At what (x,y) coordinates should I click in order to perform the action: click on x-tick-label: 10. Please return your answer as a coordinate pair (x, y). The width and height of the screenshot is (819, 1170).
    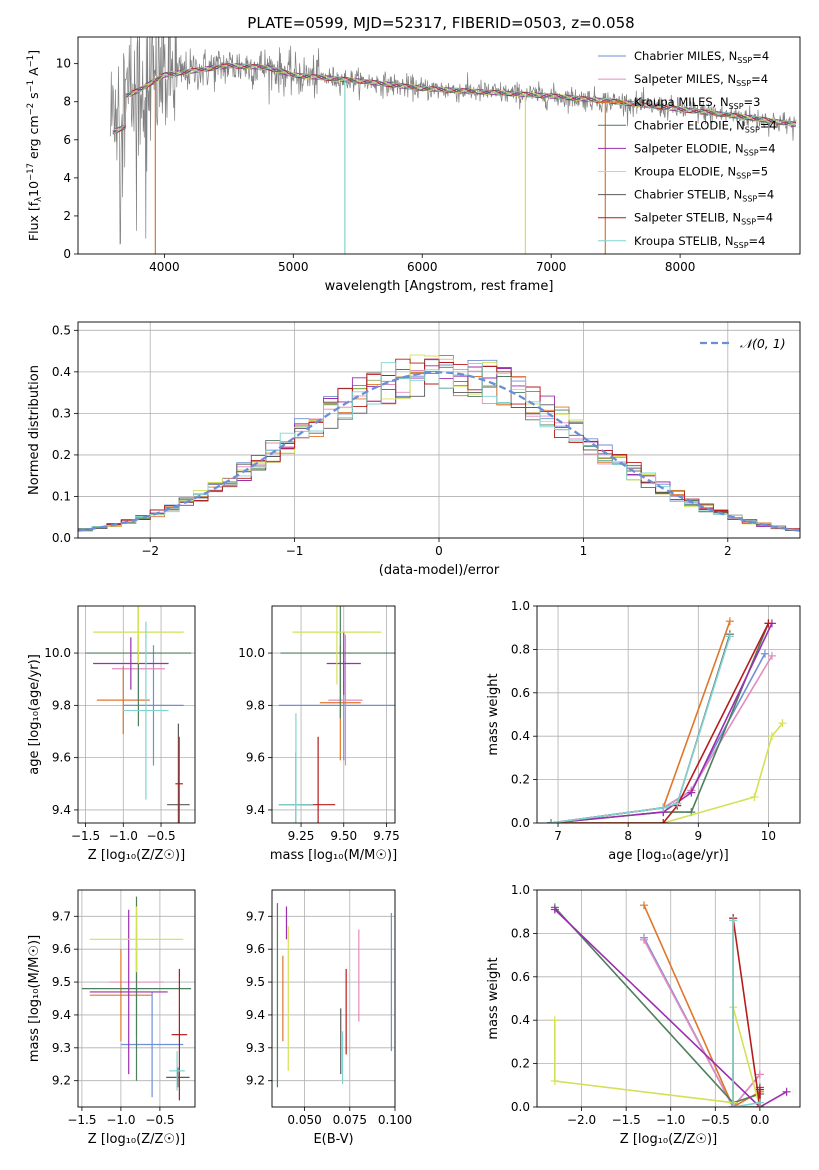
    Looking at the image, I should click on (768, 836).